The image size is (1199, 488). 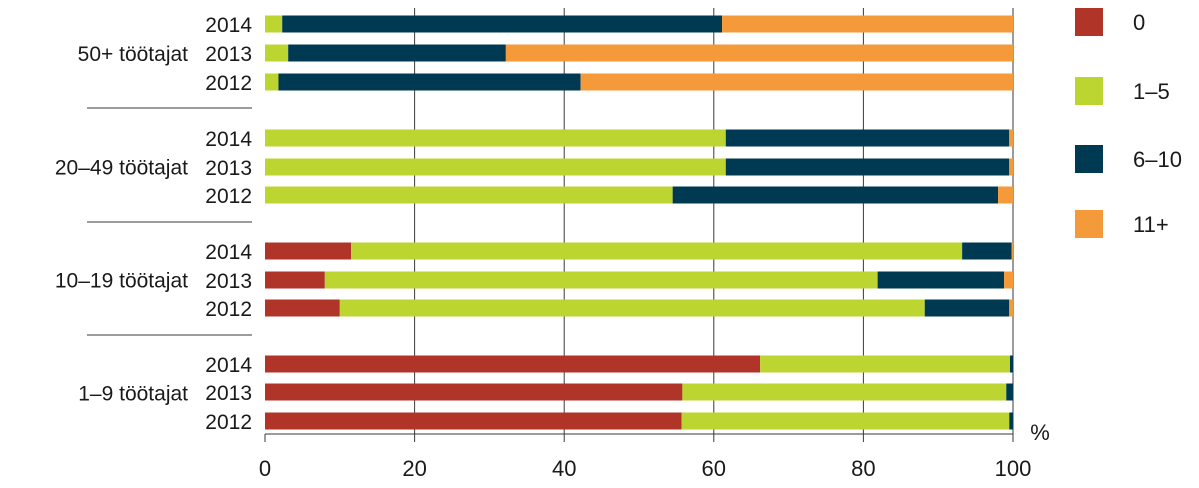 I want to click on x-tick-label: 60, so click(x=714, y=468).